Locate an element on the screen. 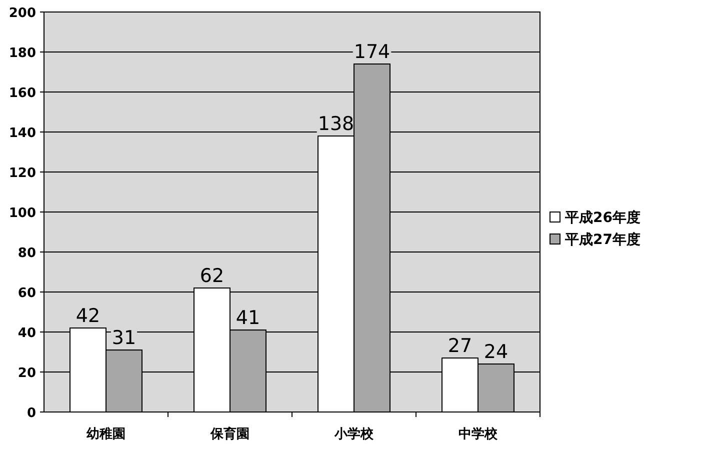 The image size is (712, 450). data-label: 62 is located at coordinates (212, 276).